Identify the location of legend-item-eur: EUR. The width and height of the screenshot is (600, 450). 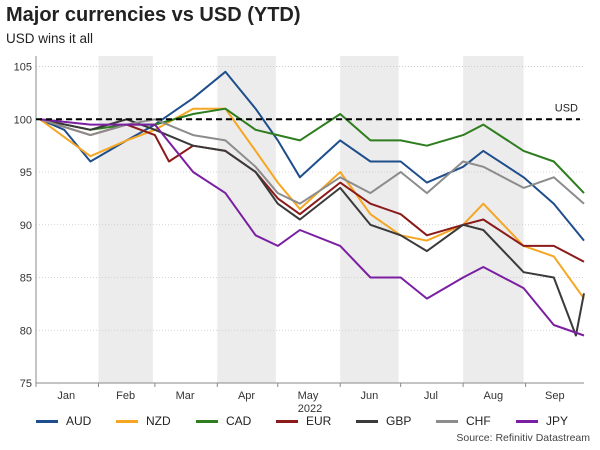
(316, 421).